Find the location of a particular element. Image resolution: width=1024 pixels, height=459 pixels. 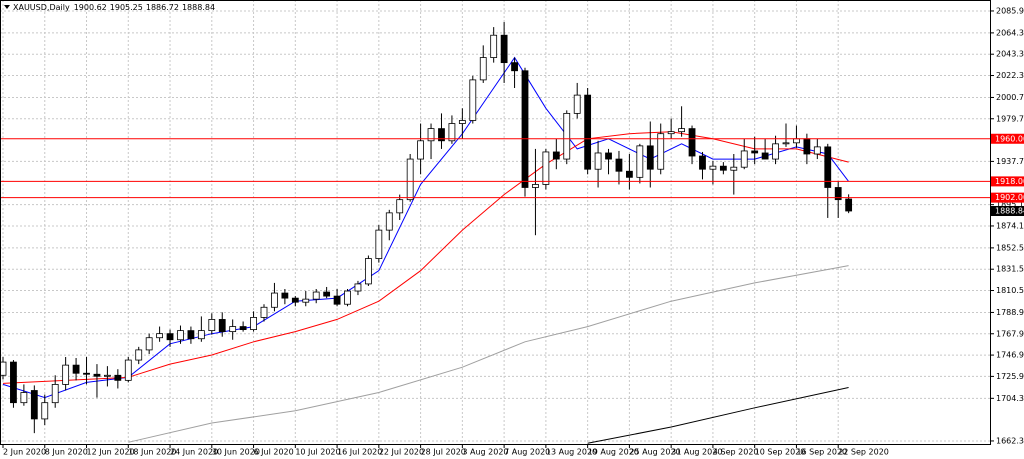

y-tick-label: 1788.90 is located at coordinates (1010, 312).